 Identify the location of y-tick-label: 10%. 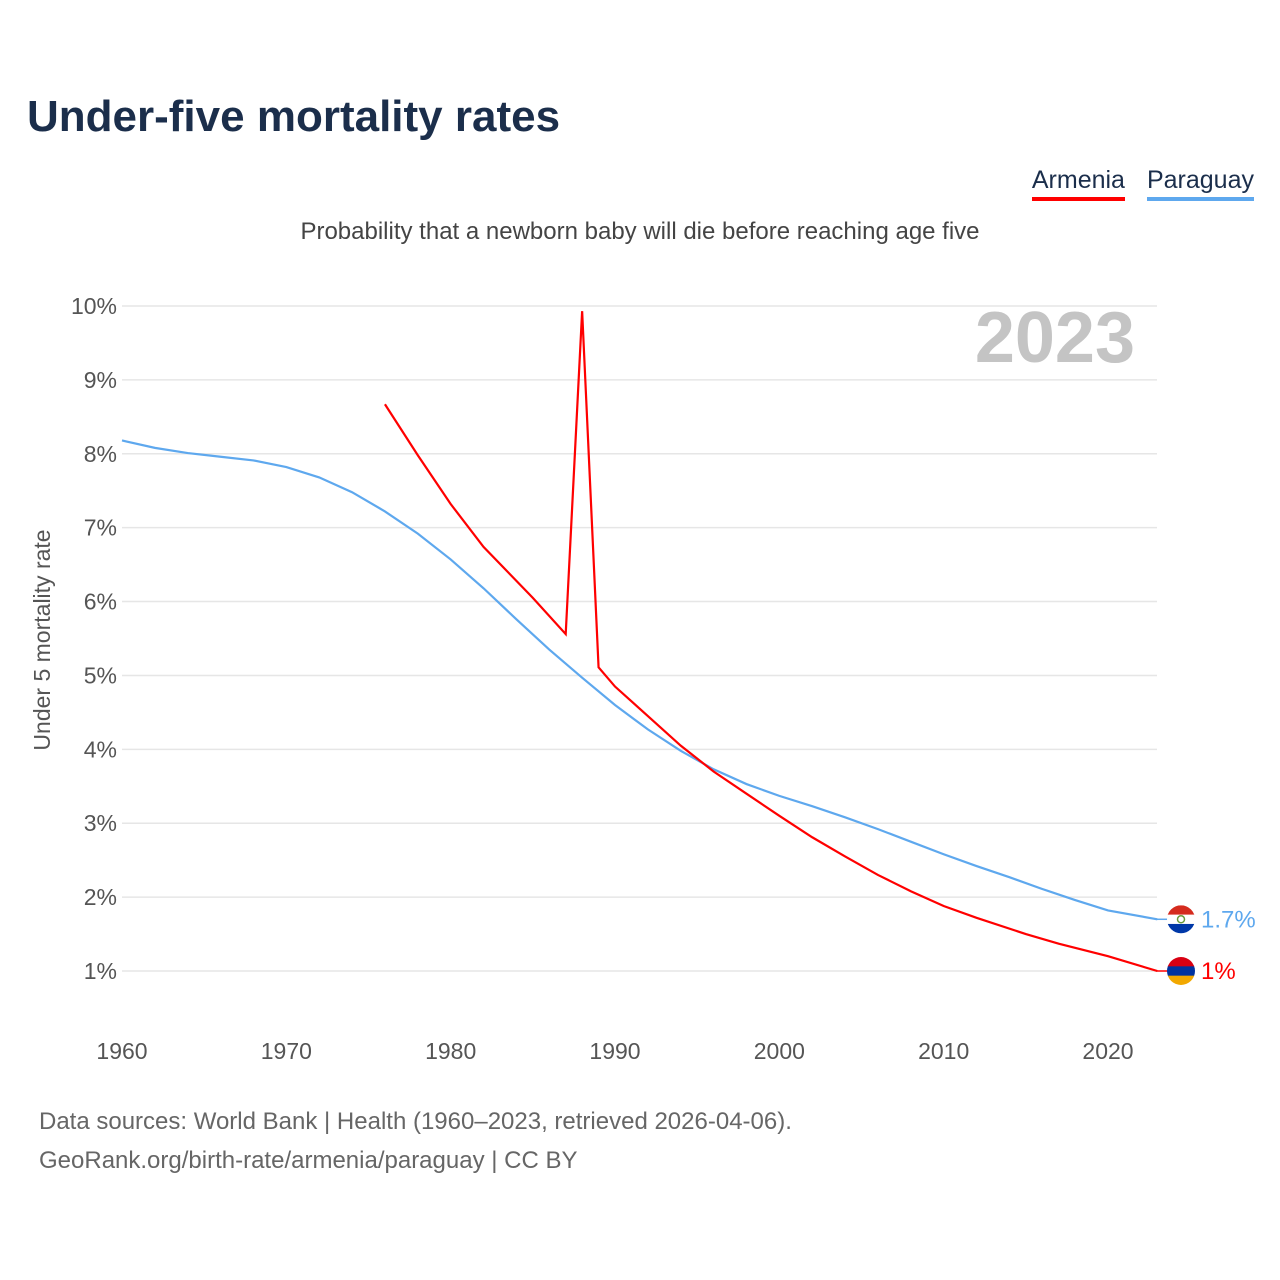
(94, 306).